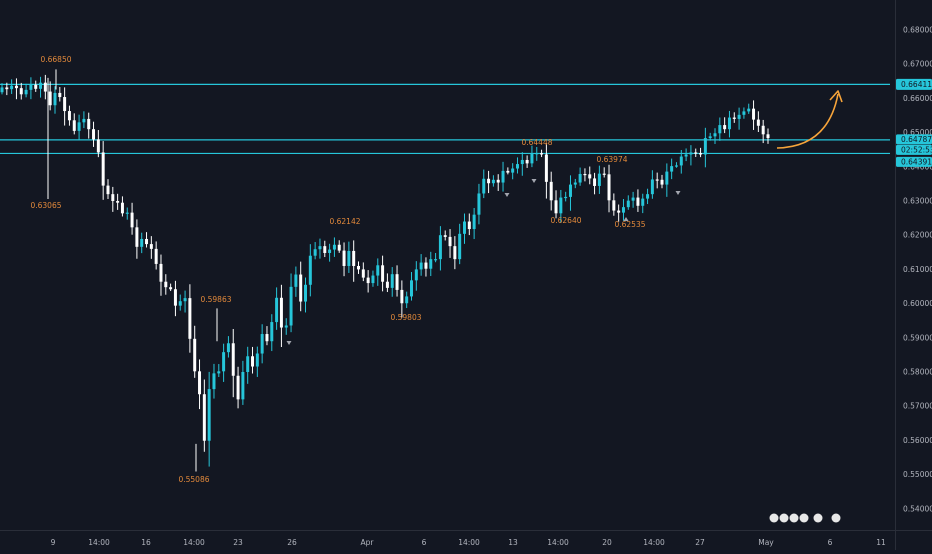 The width and height of the screenshot is (932, 554). I want to click on y-tick-label: 0.58000, so click(917, 372).